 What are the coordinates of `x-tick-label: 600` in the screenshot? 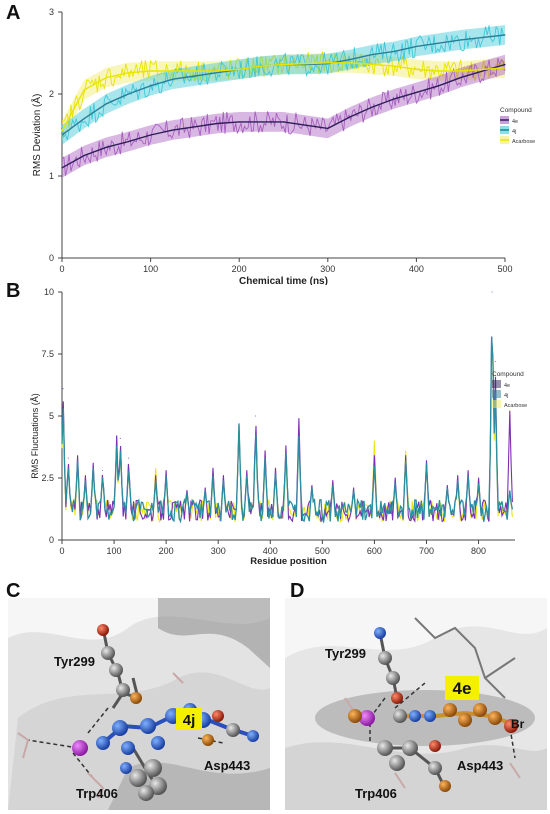 It's located at (374, 551).